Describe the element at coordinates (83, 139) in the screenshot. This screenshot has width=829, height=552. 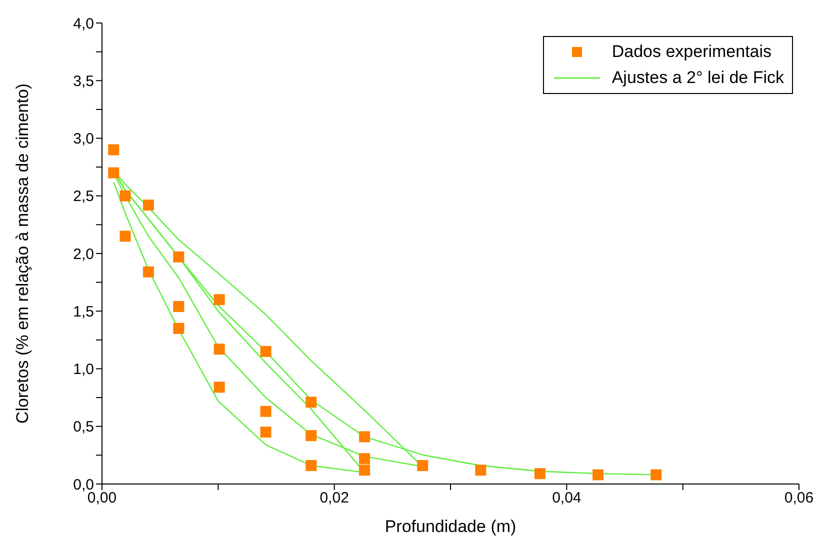
I see `y-tick-label: 3,0` at that location.